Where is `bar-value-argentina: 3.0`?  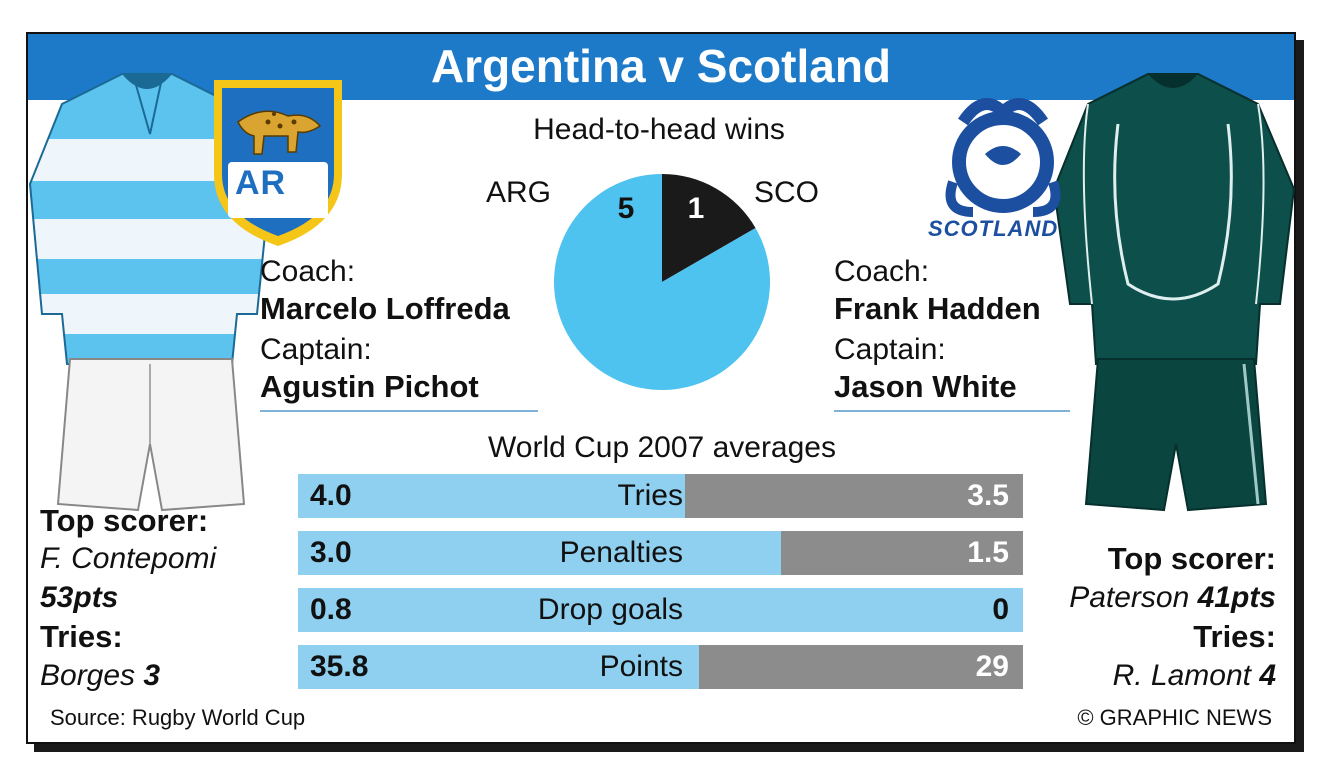 bar-value-argentina: 3.0 is located at coordinates (331, 552).